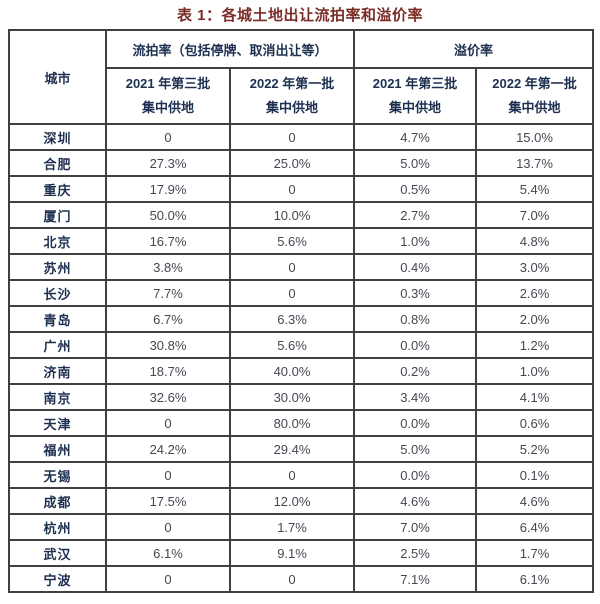 The height and width of the screenshot is (604, 600). What do you see at coordinates (57, 293) in the screenshot?
I see `city-cell: 长沙` at bounding box center [57, 293].